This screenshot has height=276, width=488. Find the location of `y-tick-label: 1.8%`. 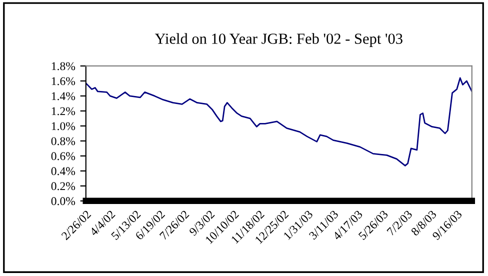

y-tick-label: 1.8% is located at coordinates (64, 66).